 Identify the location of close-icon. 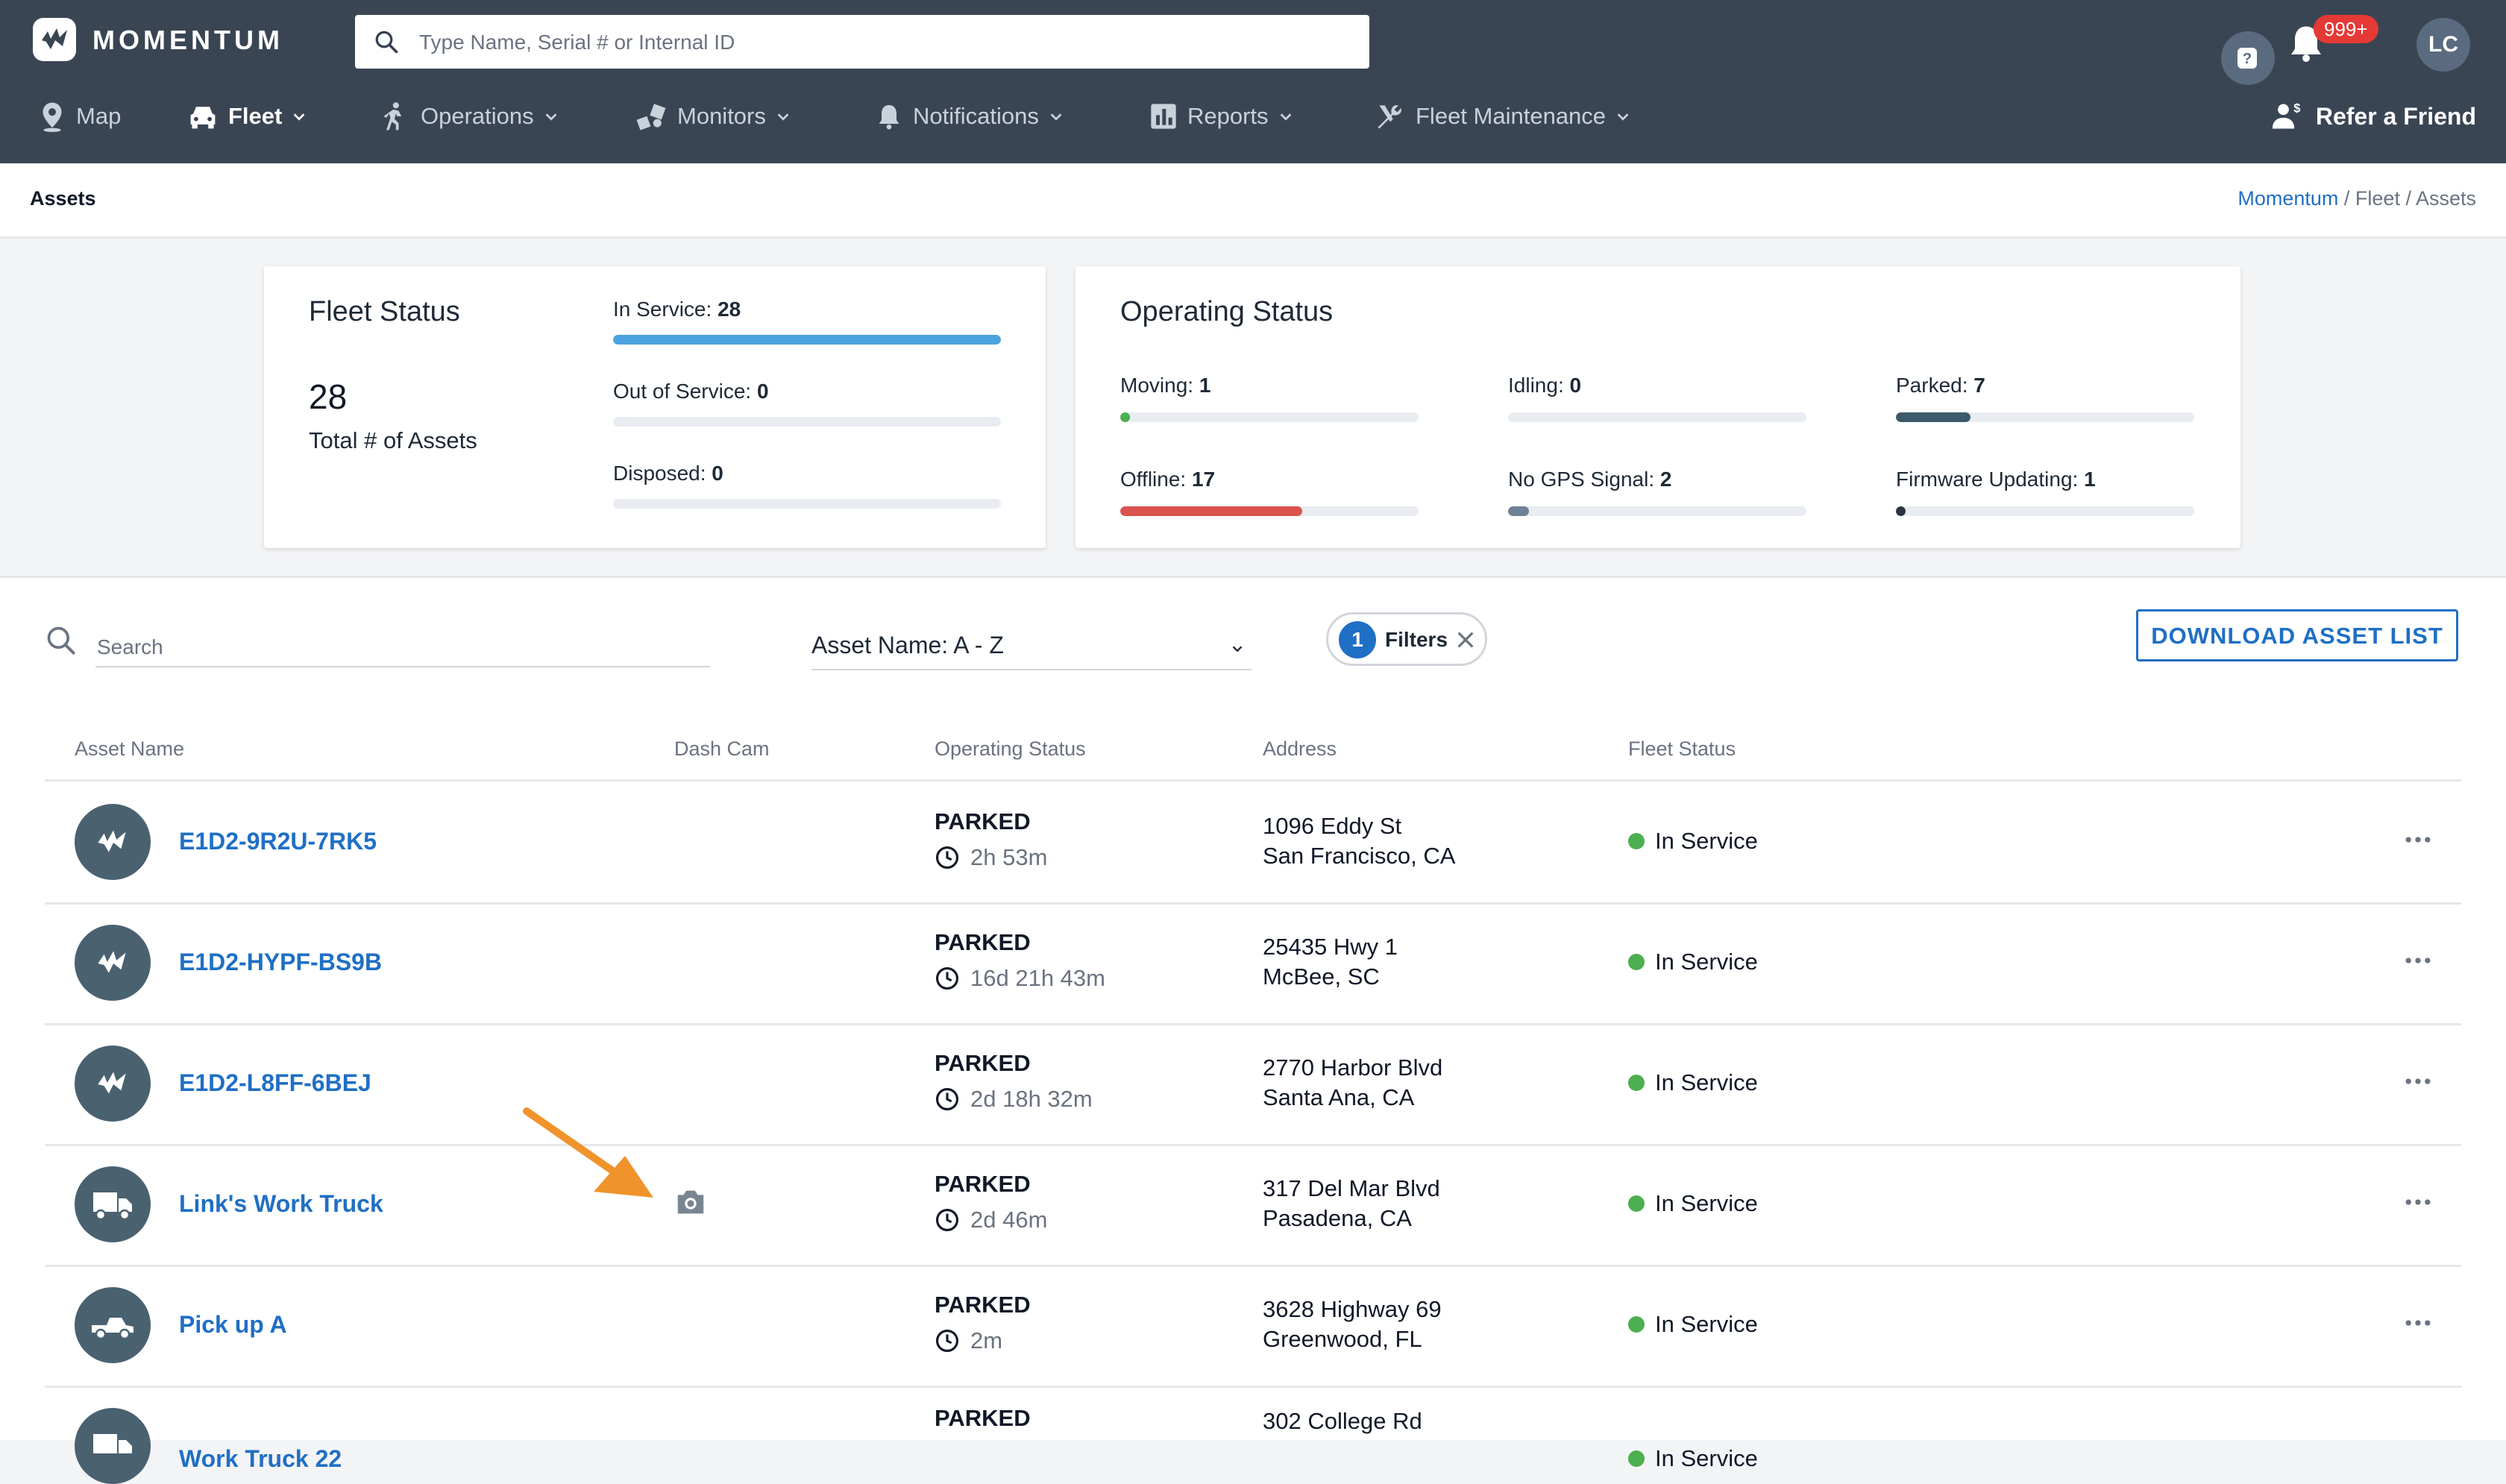
(1465, 640).